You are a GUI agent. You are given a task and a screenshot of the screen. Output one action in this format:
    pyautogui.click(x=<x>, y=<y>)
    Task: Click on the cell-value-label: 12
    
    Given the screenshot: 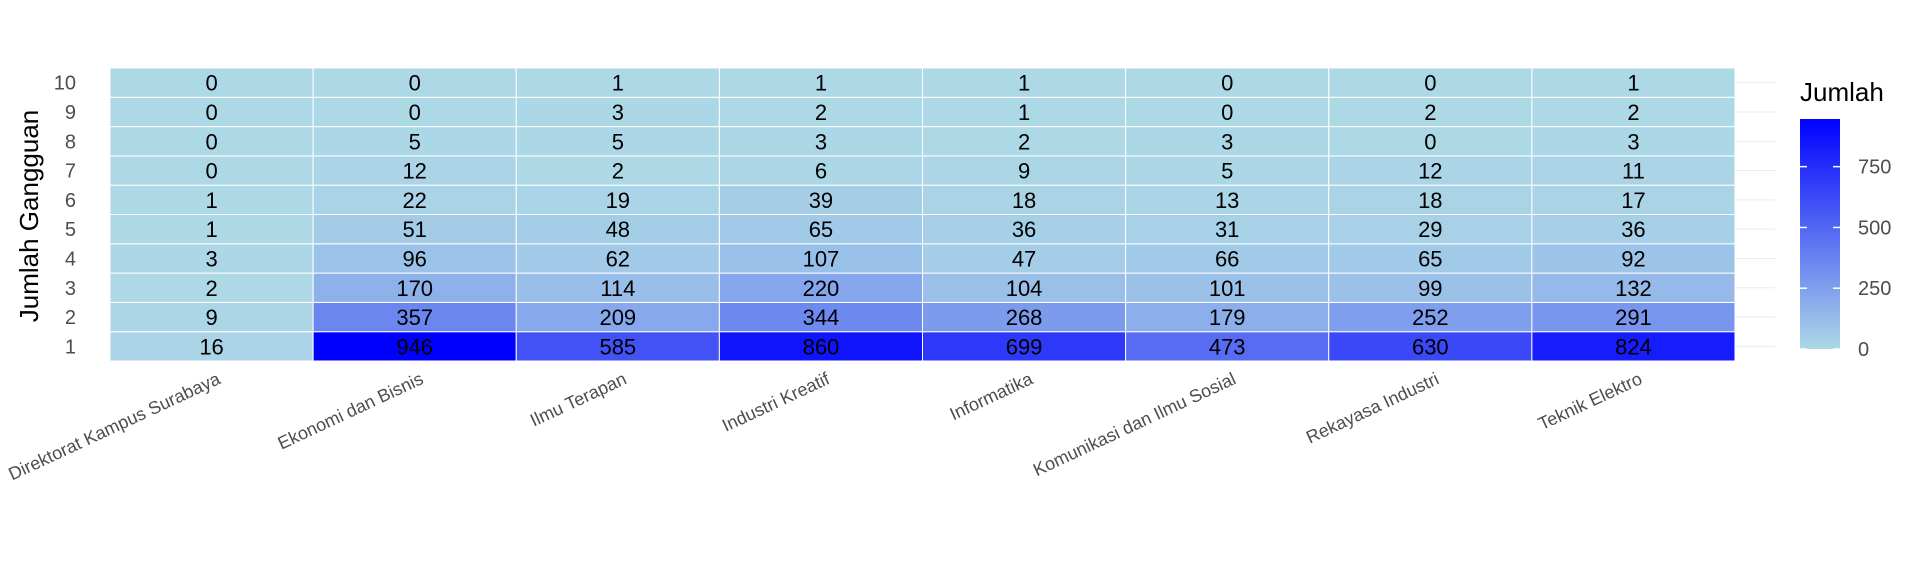 What is the action you would take?
    pyautogui.click(x=1430, y=171)
    